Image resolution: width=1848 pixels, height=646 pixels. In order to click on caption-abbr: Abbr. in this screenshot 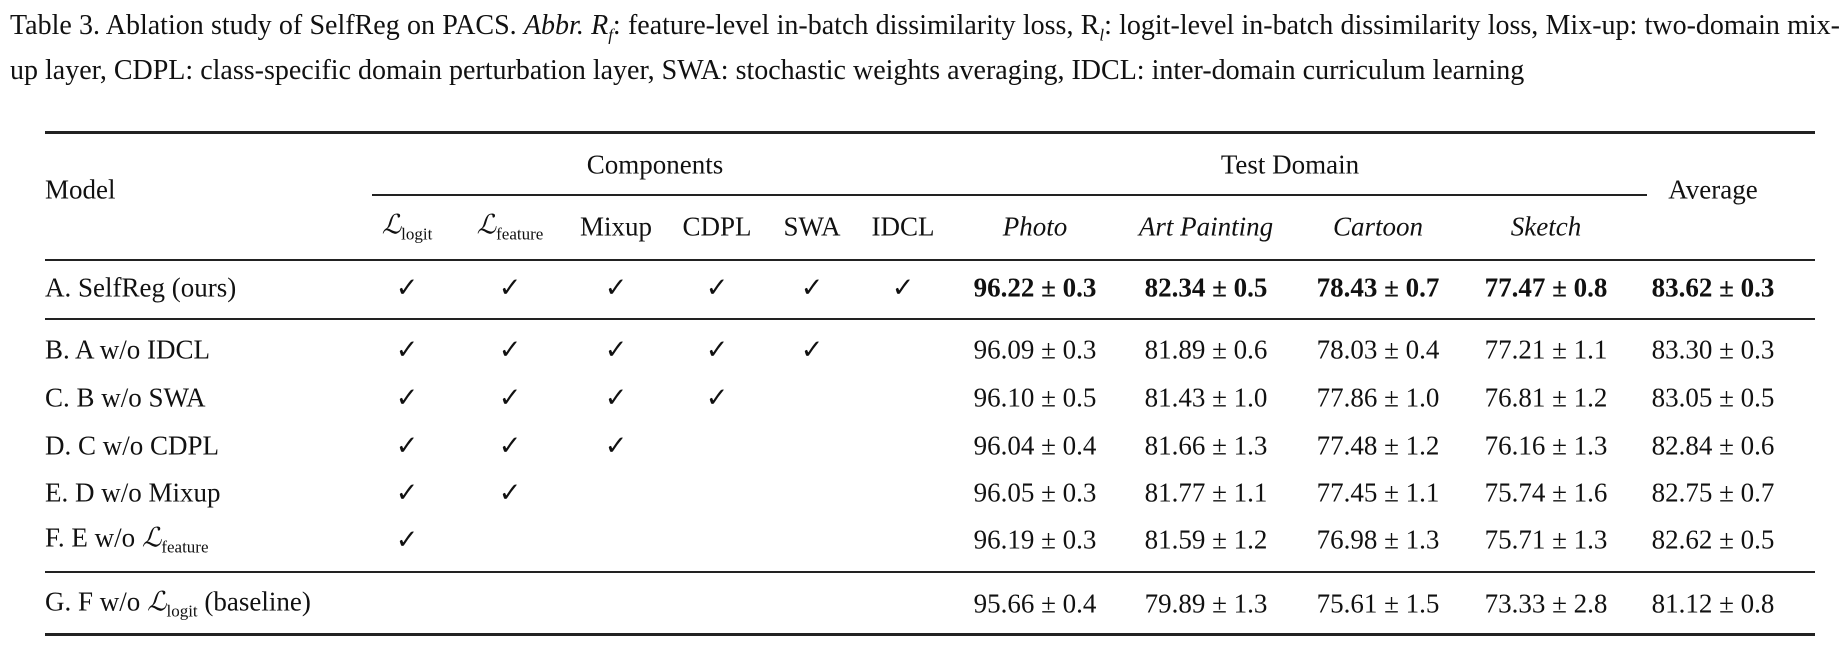, I will do `click(553, 25)`.